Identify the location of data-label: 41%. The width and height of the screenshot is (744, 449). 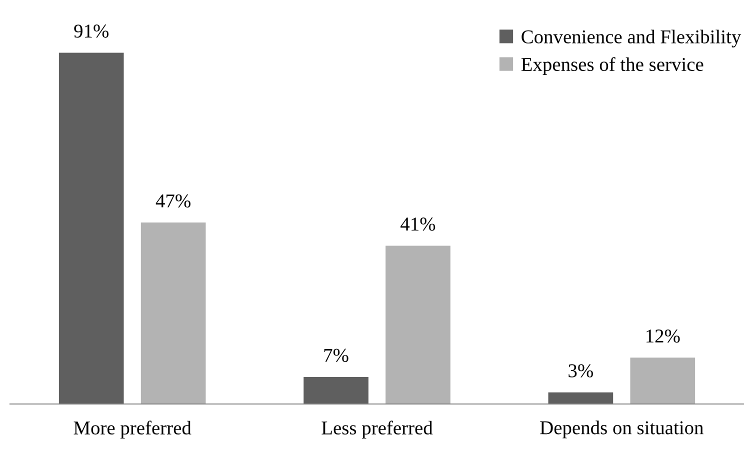
(418, 224).